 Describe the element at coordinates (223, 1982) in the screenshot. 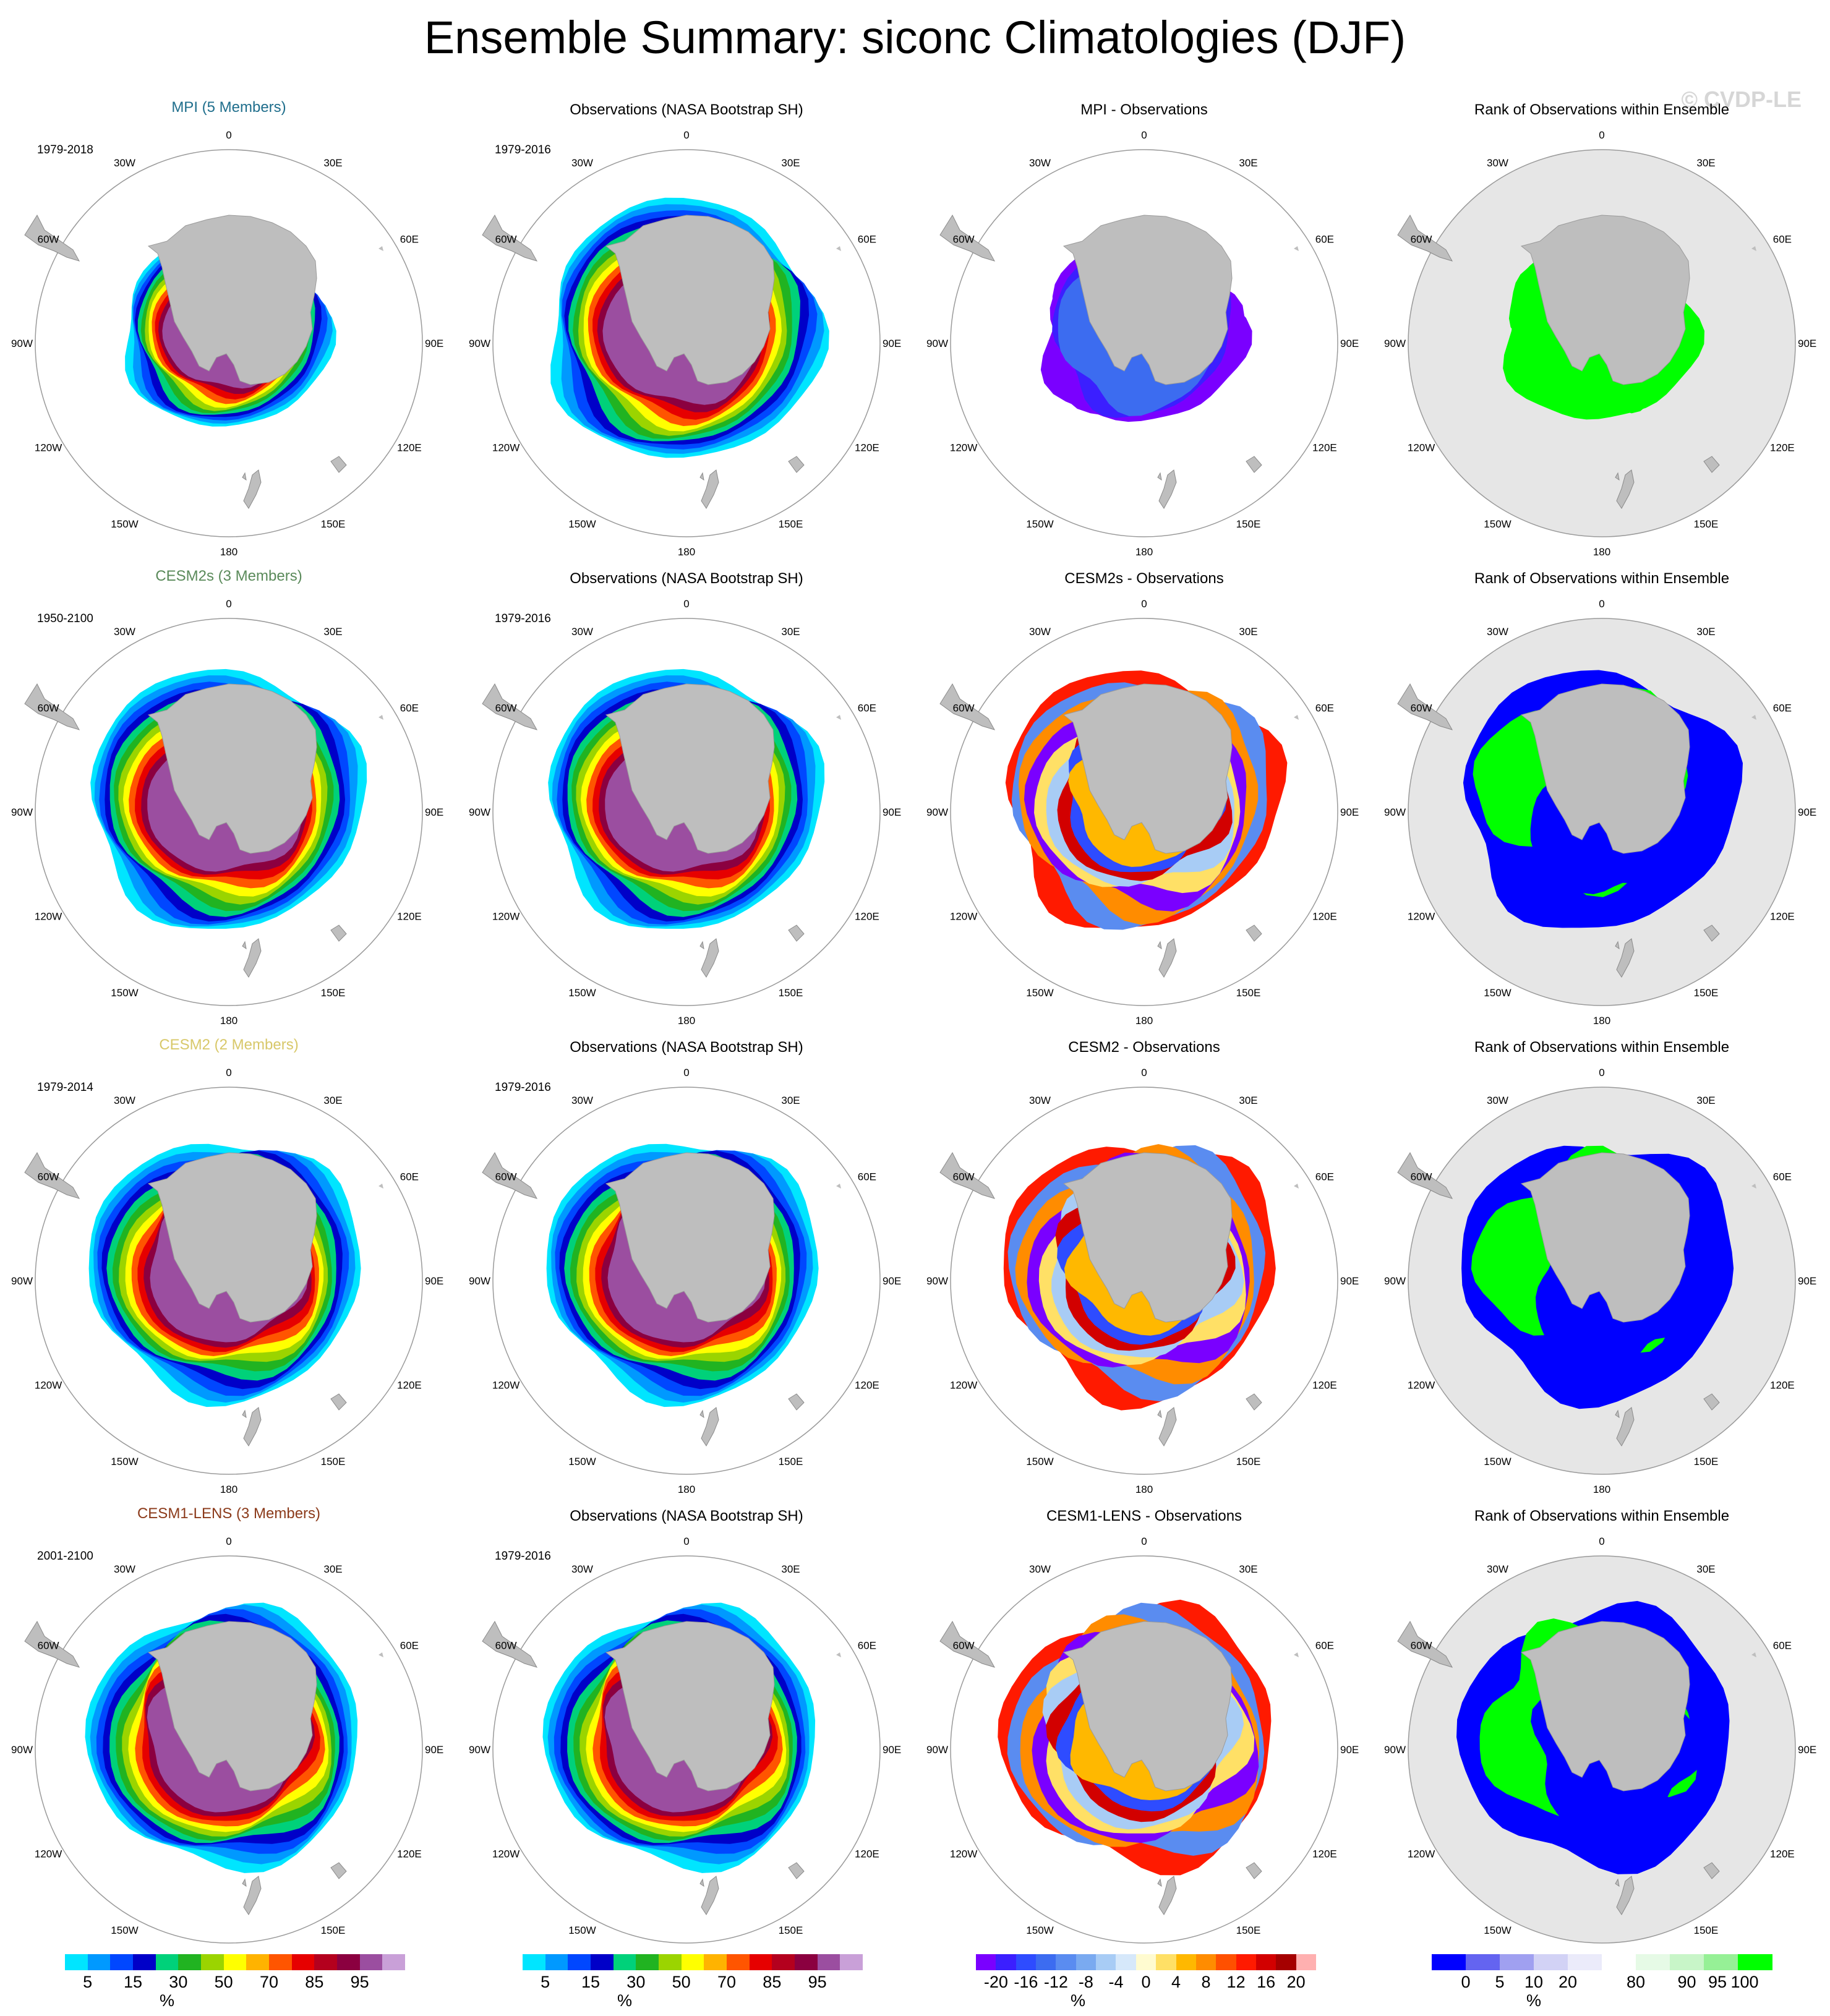

I see `colorbar-tick-label: 50` at that location.